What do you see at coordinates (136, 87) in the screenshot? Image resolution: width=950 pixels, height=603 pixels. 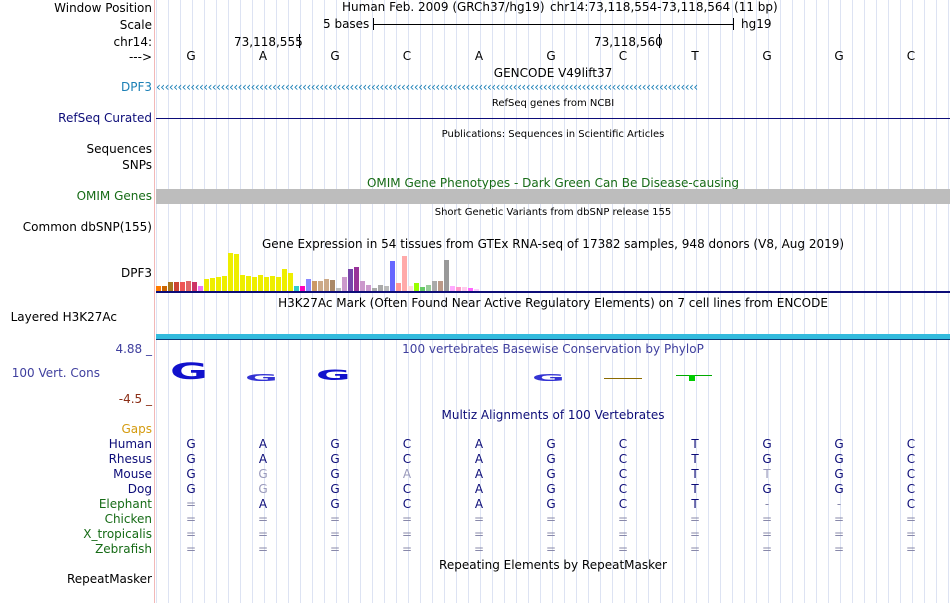 I see `gencode-track-label: DPF3` at bounding box center [136, 87].